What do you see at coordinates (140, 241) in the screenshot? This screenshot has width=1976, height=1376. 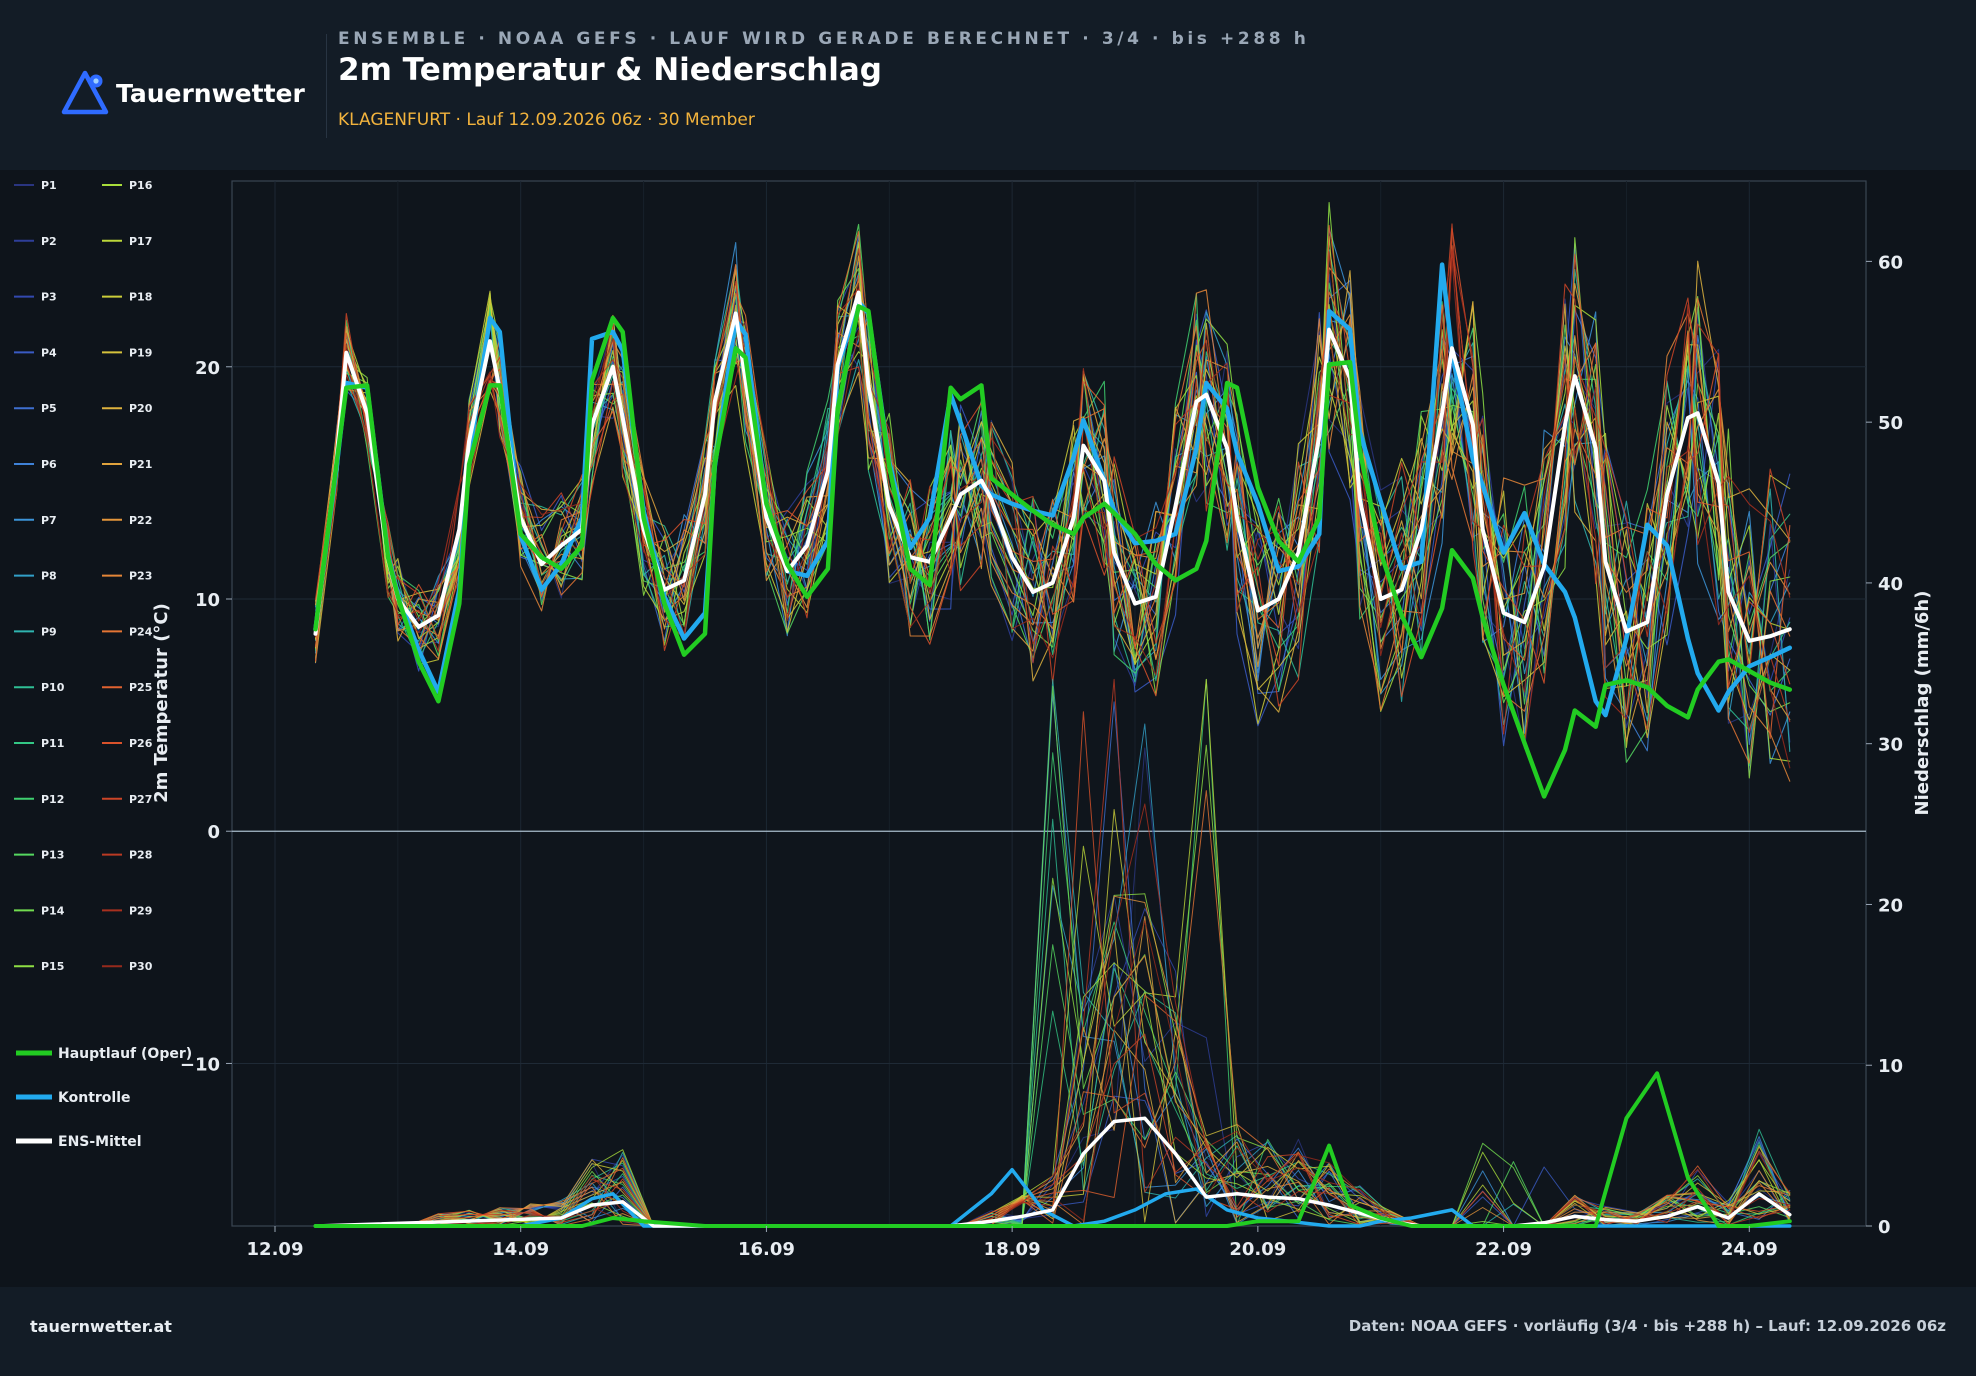 I see `legend-label-p17: P17` at bounding box center [140, 241].